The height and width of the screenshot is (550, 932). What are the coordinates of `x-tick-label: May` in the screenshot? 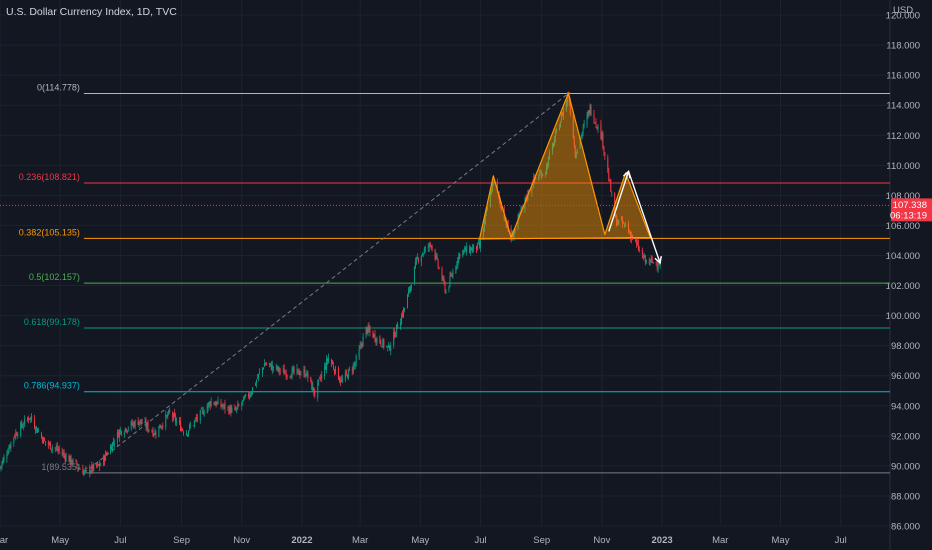 It's located at (420, 540).